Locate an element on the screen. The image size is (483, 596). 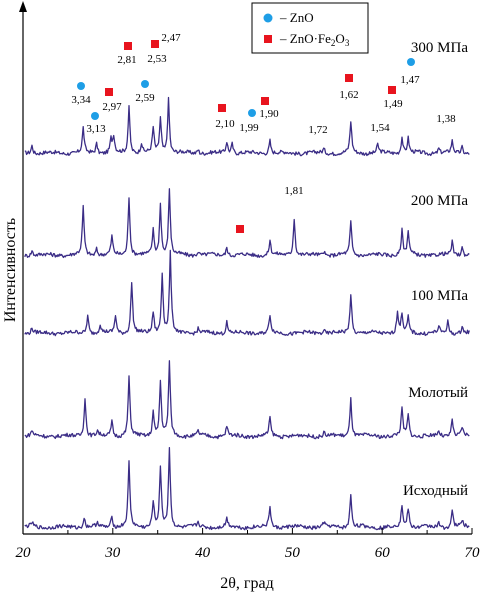
series-label: Исходный is located at coordinates (435, 491).